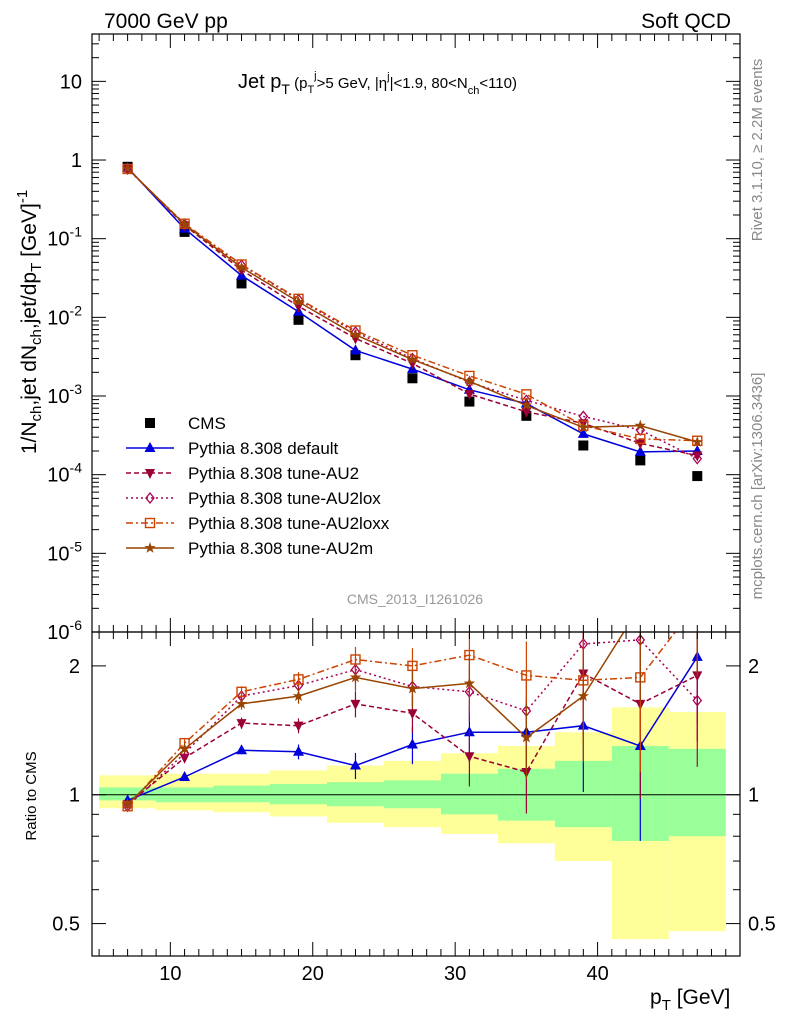 The height and width of the screenshot is (1024, 786). Describe the element at coordinates (64, 237) in the screenshot. I see `y-tick-label: 10⁻¹` at that location.